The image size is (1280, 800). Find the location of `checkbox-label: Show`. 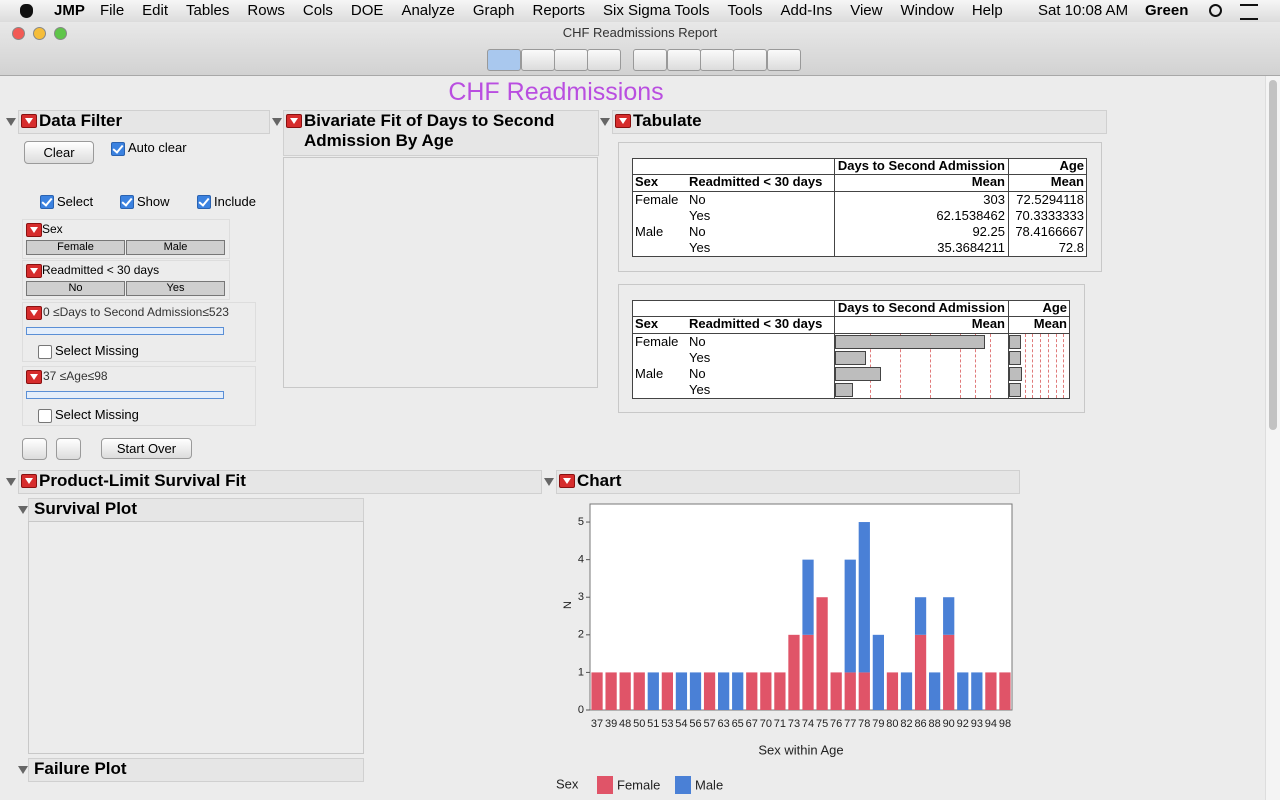

checkbox-label: Show is located at coordinates (153, 201).